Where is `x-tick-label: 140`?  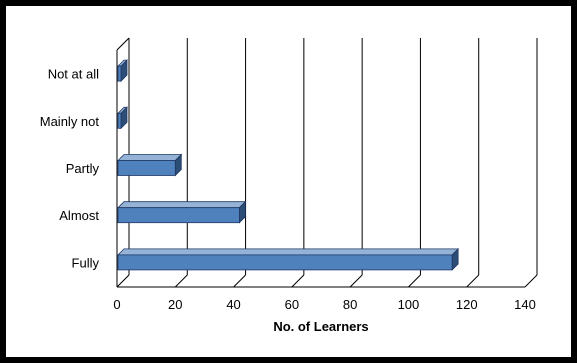 x-tick-label: 140 is located at coordinates (525, 304).